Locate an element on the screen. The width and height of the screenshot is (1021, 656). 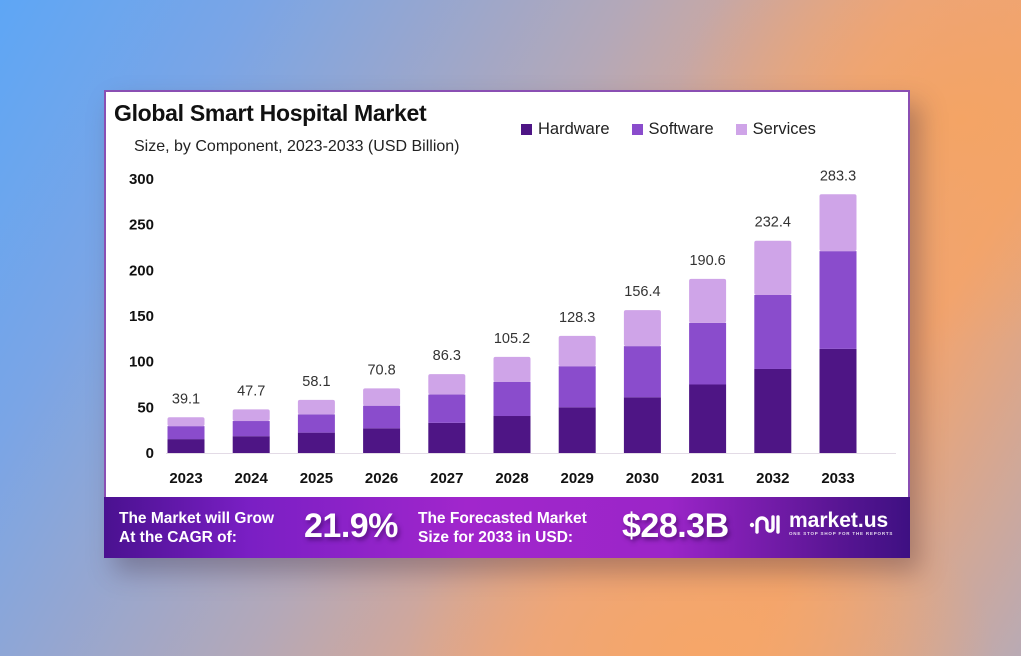
y-tick-label: 50 is located at coordinates (145, 407).